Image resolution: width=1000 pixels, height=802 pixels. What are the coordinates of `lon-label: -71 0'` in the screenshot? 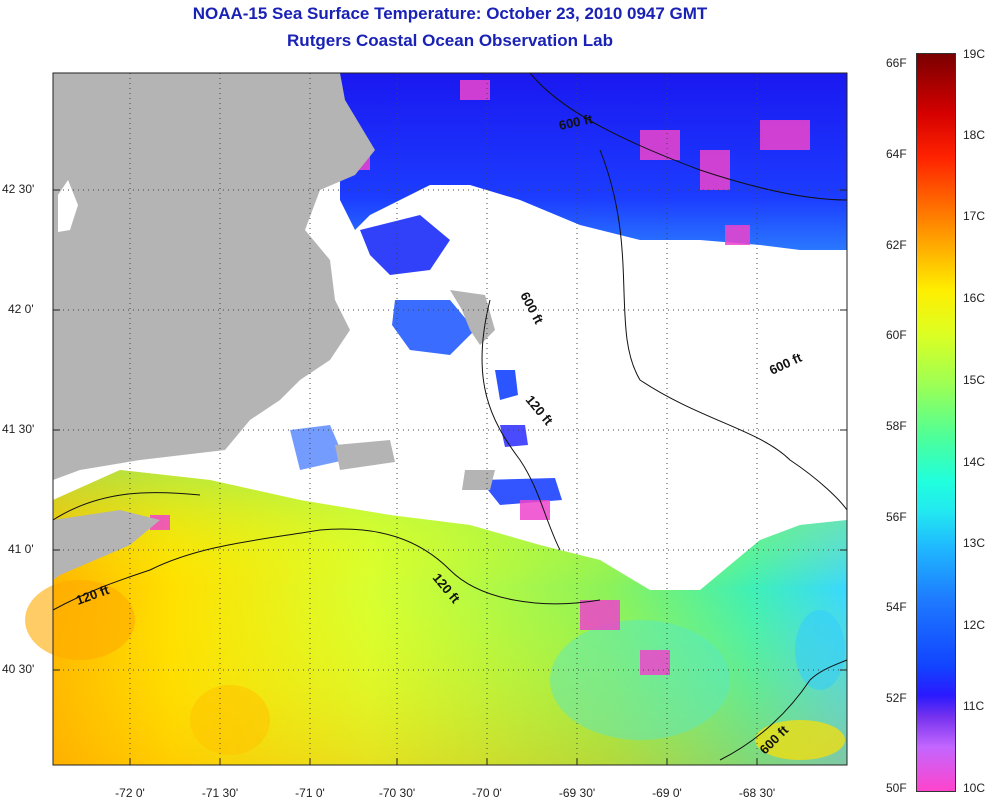 It's located at (310, 793).